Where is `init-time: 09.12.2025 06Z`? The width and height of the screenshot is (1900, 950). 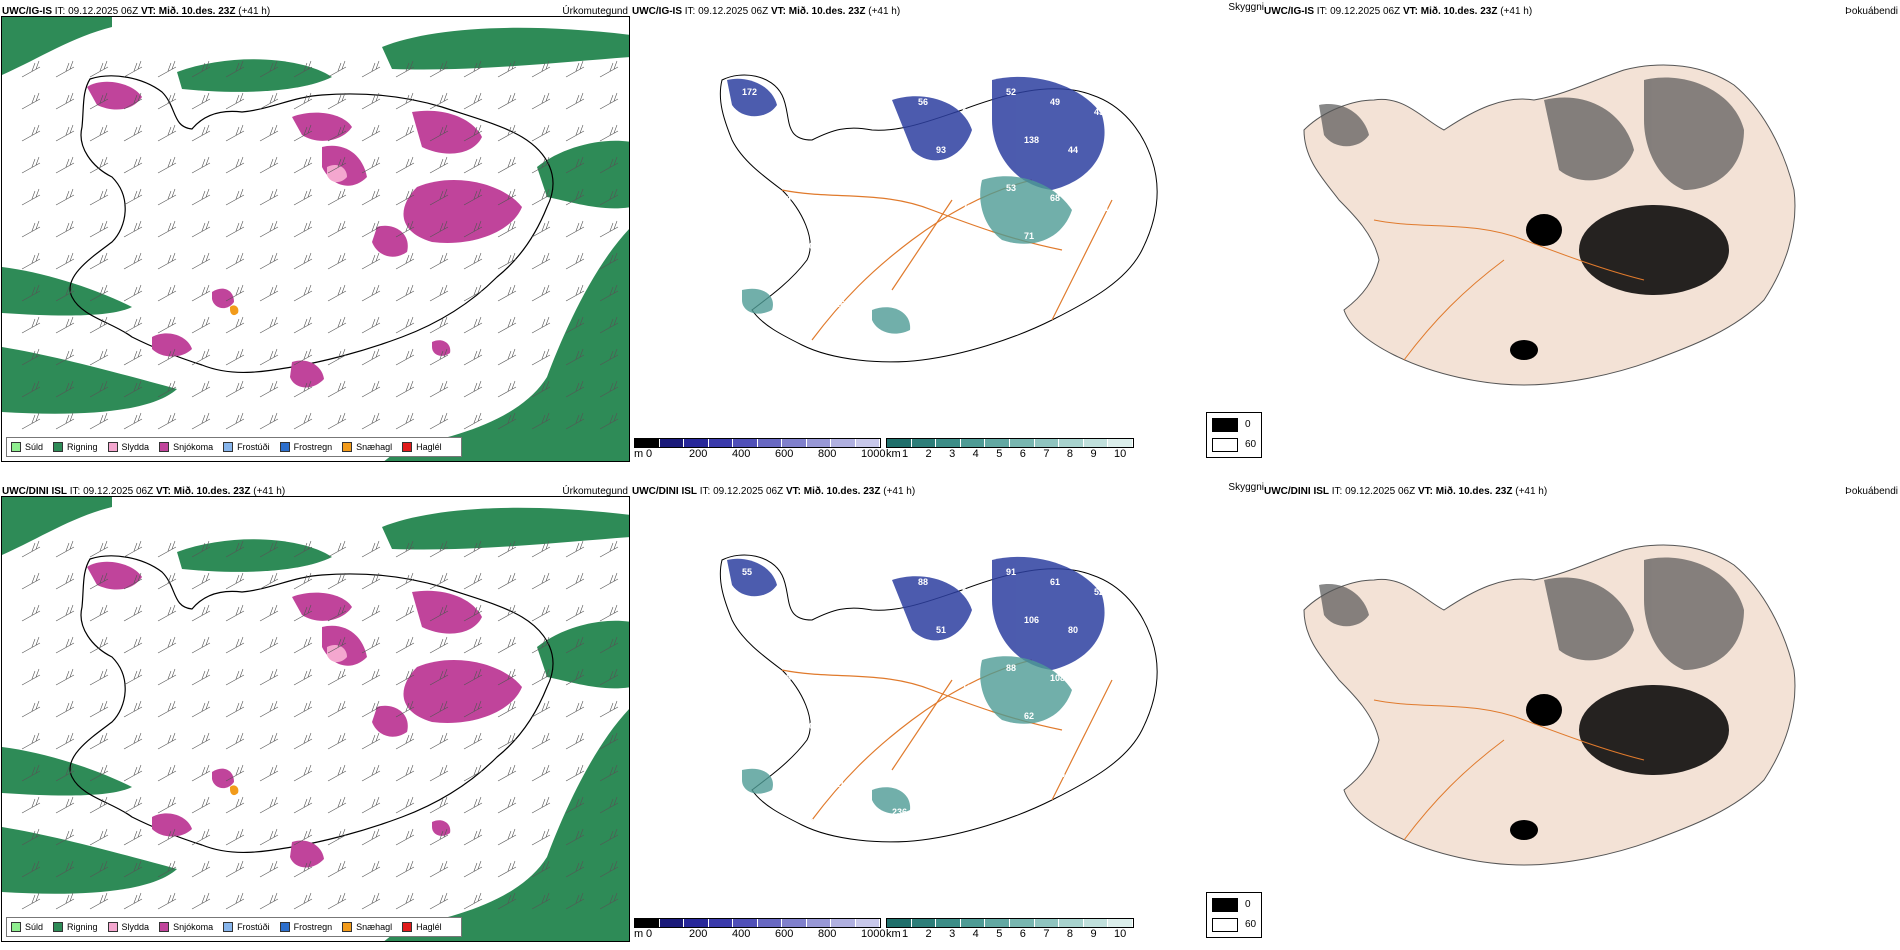 init-time: 09.12.2025 06Z is located at coordinates (1380, 491).